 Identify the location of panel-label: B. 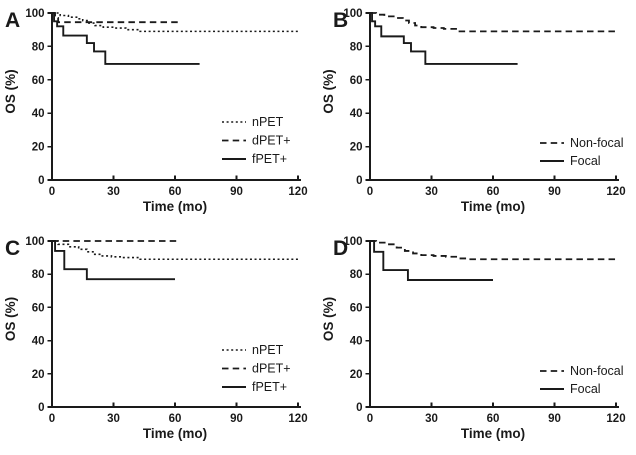
(340, 20).